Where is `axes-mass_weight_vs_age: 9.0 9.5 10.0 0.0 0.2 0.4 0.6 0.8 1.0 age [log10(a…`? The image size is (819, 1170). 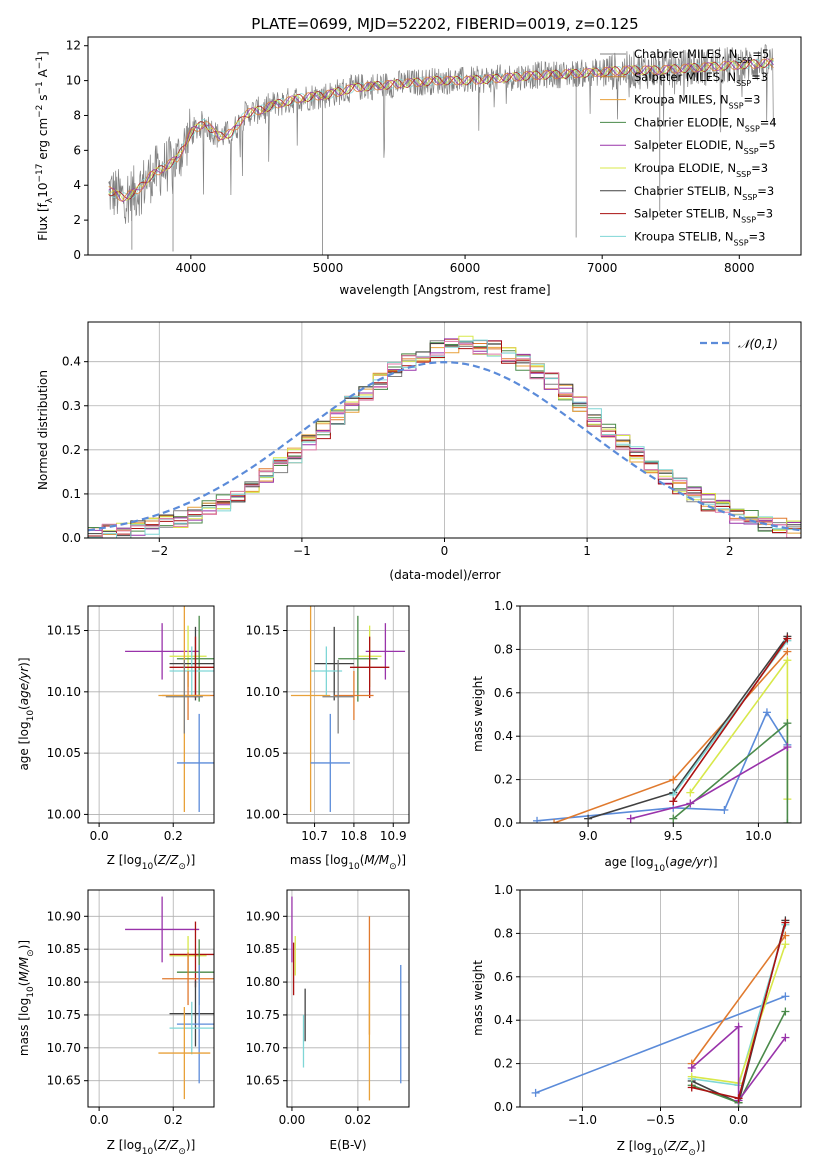 axes-mass_weight_vs_age: 9.0 9.5 10.0 0.0 0.2 0.4 0.6 0.8 1.0 age [log10(a… is located at coordinates (636, 736).